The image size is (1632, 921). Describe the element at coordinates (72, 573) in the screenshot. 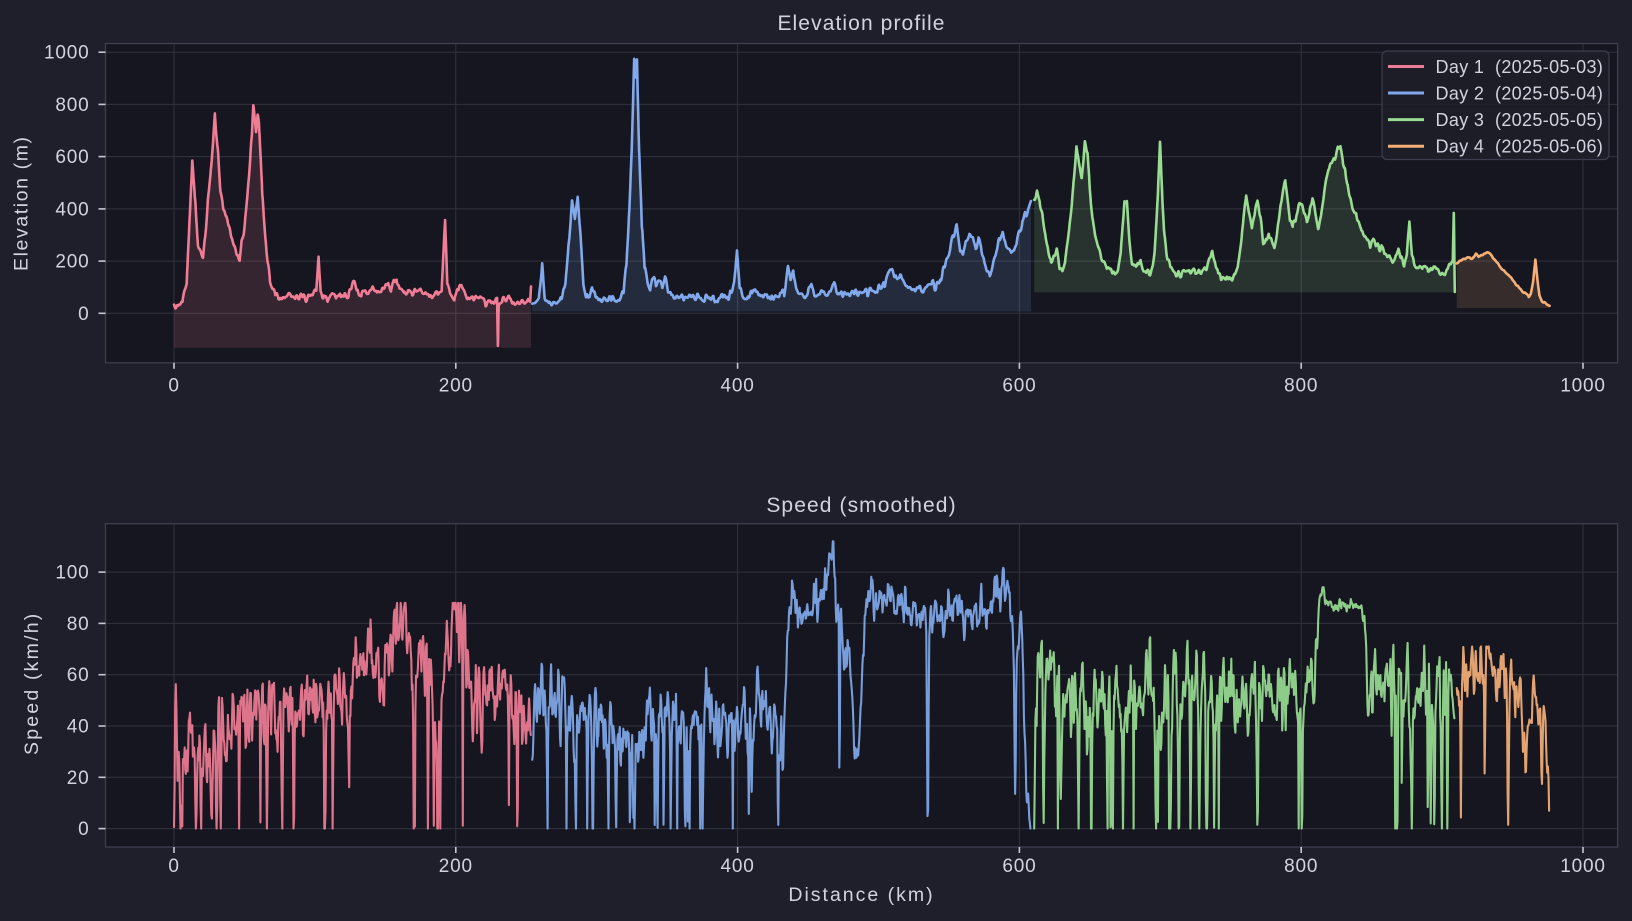

I see `svg-text: 100` at that location.